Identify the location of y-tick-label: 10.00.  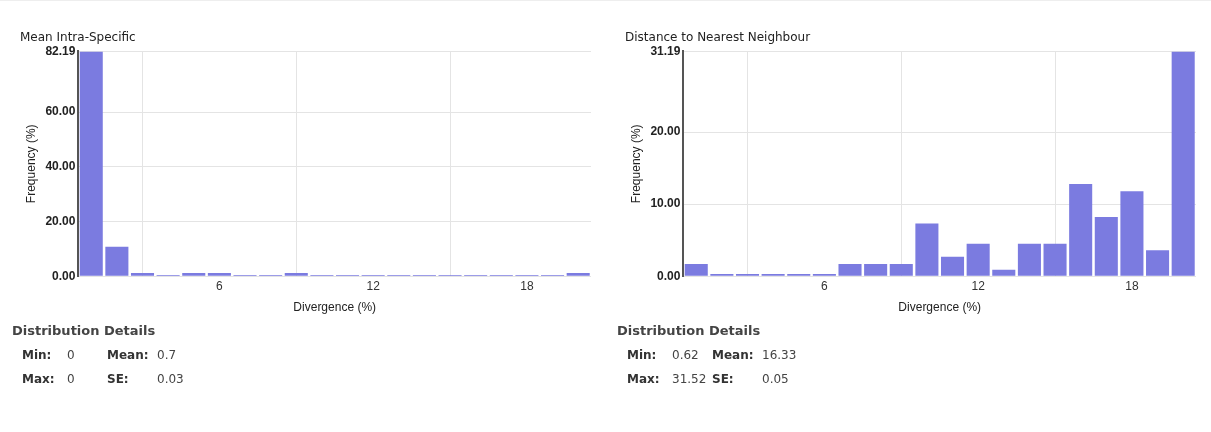
(665, 203).